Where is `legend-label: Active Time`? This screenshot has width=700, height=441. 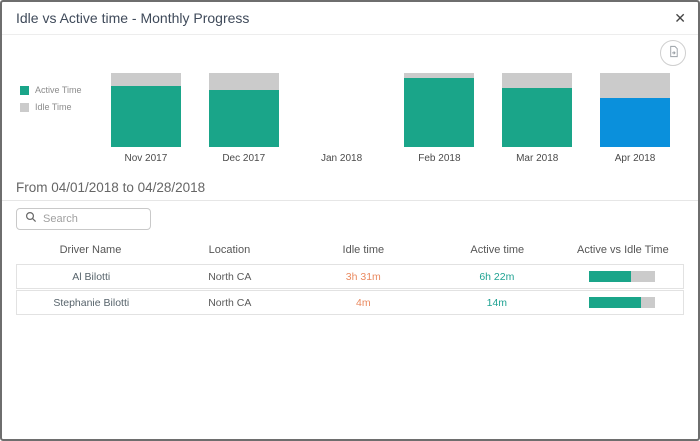 legend-label: Active Time is located at coordinates (58, 90).